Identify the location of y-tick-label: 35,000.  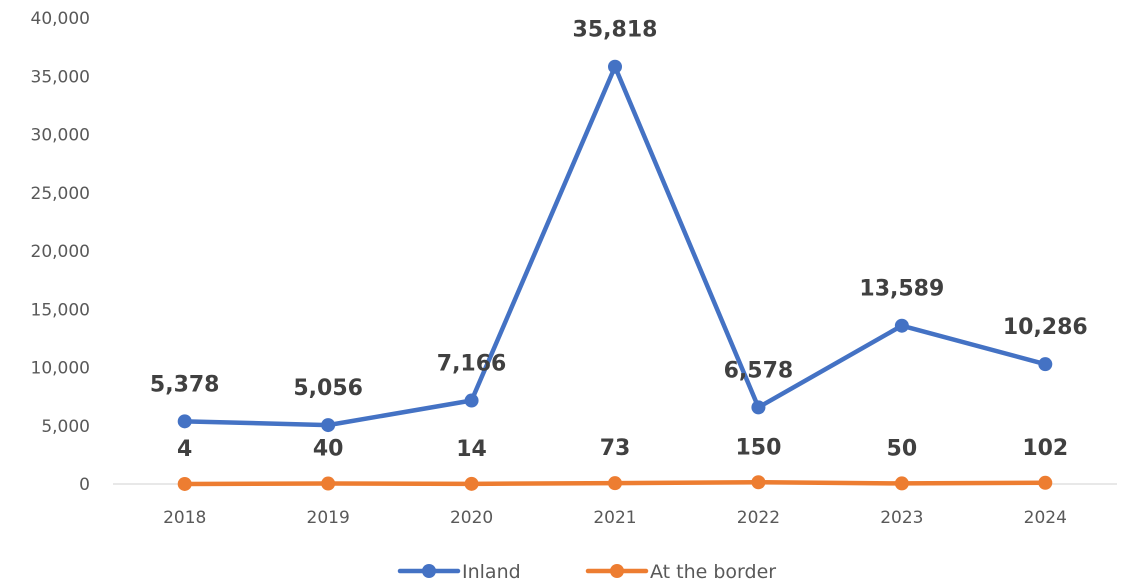
(60, 77).